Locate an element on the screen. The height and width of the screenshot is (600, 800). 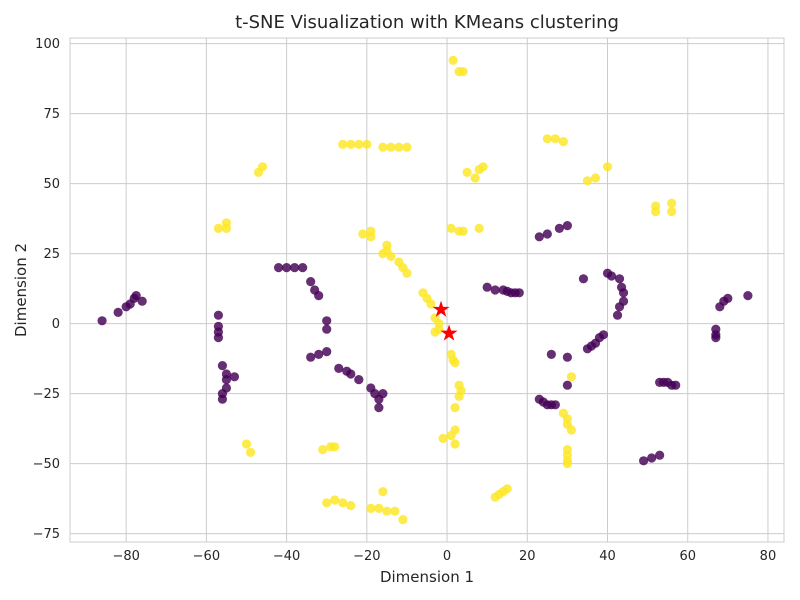
x-tick-label: 40 is located at coordinates (607, 556).